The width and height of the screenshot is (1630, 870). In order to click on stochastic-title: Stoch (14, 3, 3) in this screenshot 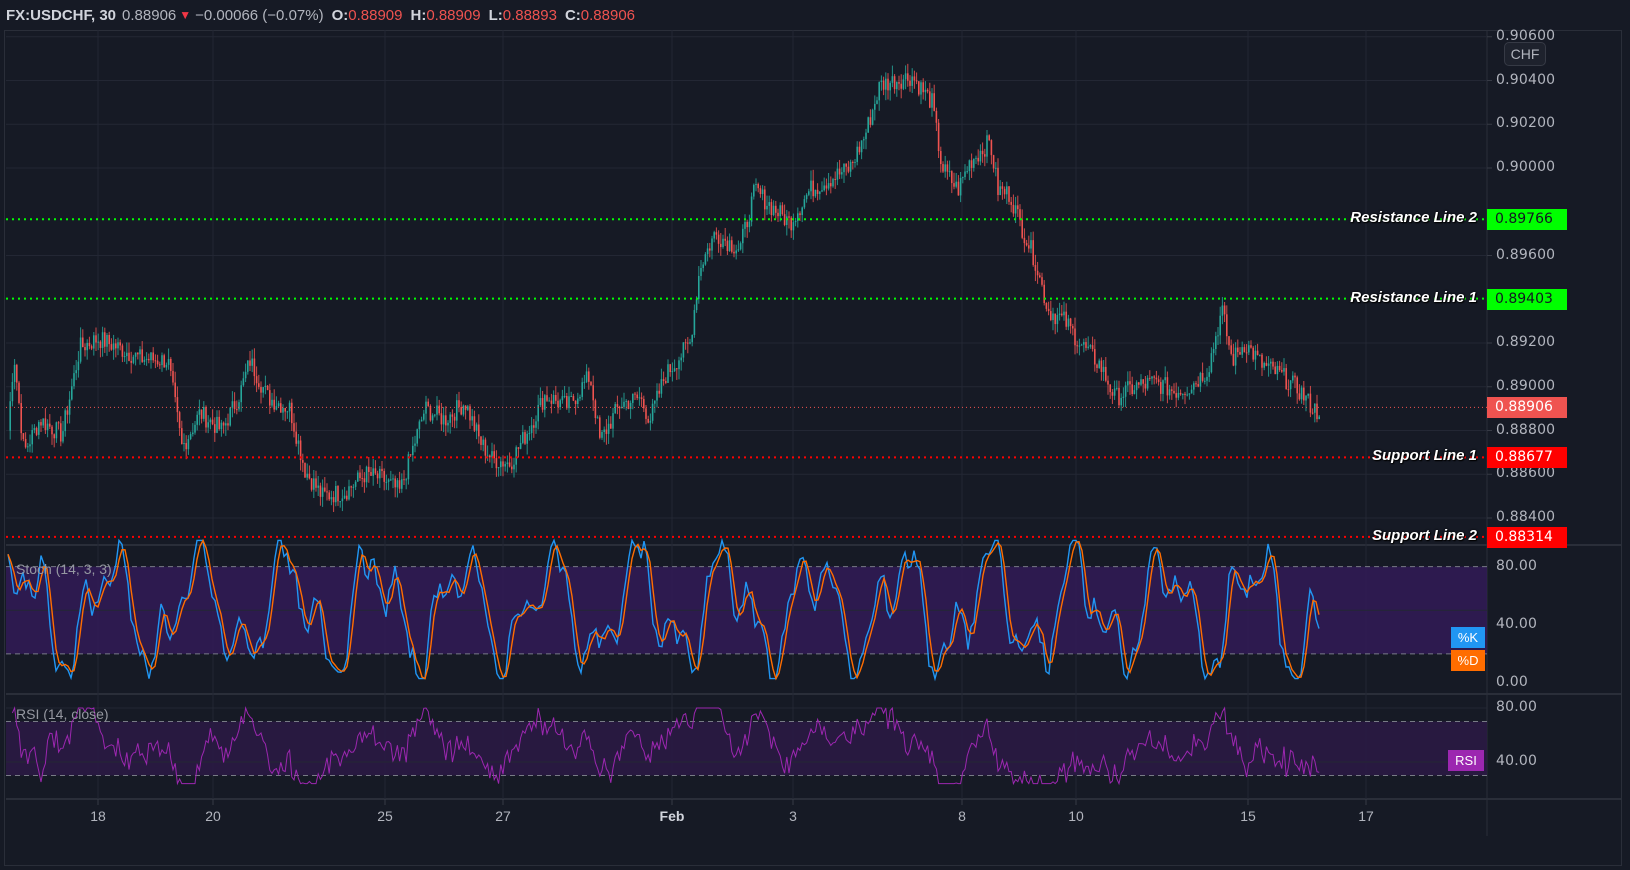, I will do `click(64, 569)`.